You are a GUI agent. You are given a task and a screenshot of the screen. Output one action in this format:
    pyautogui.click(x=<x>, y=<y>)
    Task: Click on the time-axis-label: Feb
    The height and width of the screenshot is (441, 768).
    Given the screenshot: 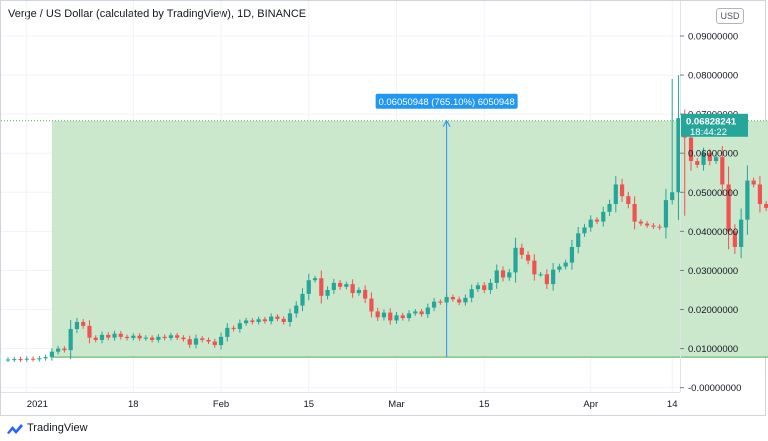 What is the action you would take?
    pyautogui.click(x=221, y=404)
    